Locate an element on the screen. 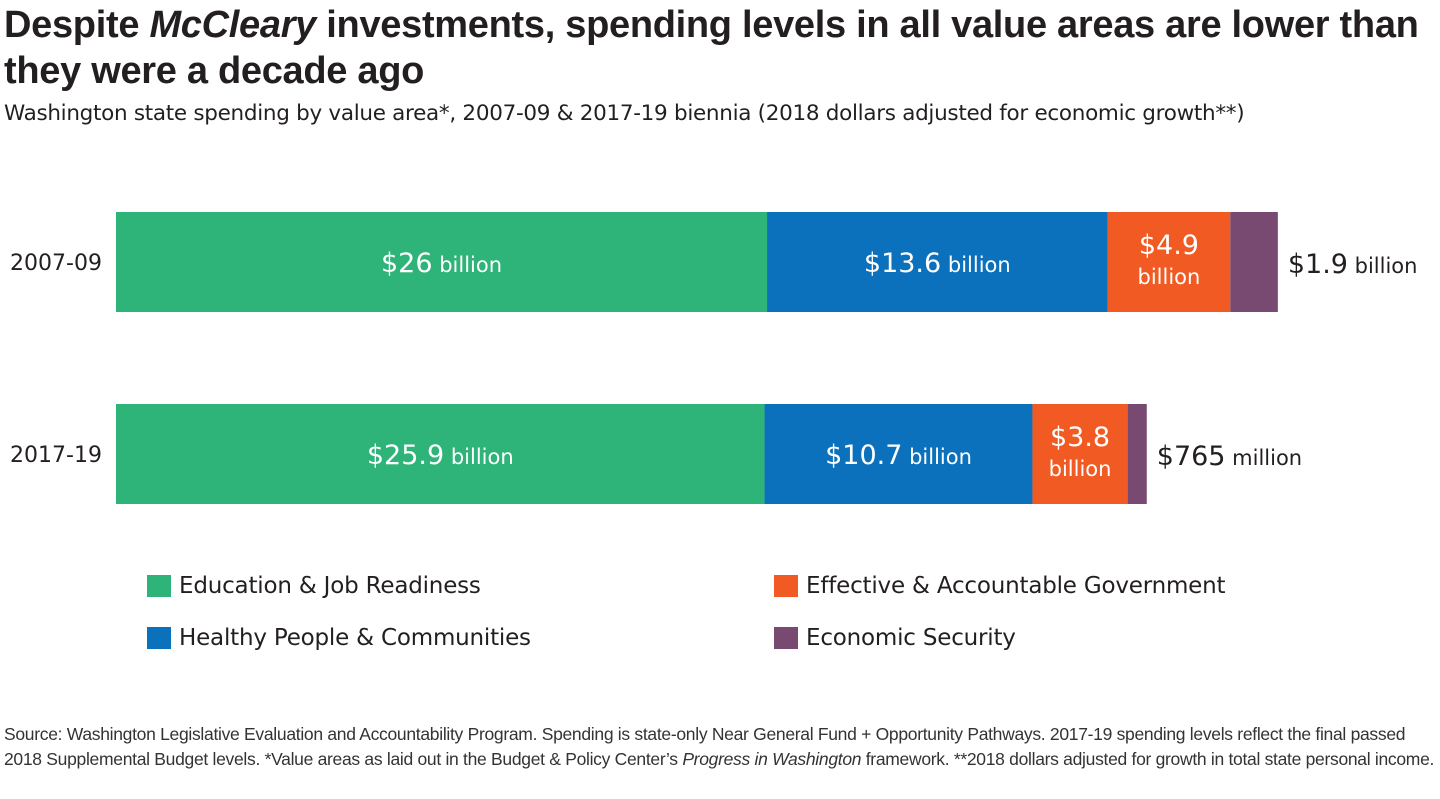  legend-label: Education & Job Readiness is located at coordinates (330, 586).